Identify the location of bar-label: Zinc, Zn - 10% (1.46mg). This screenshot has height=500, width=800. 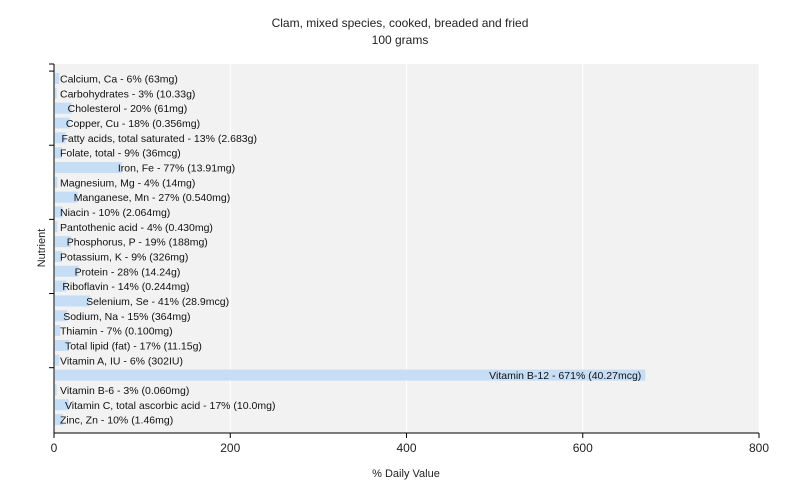
(116, 421).